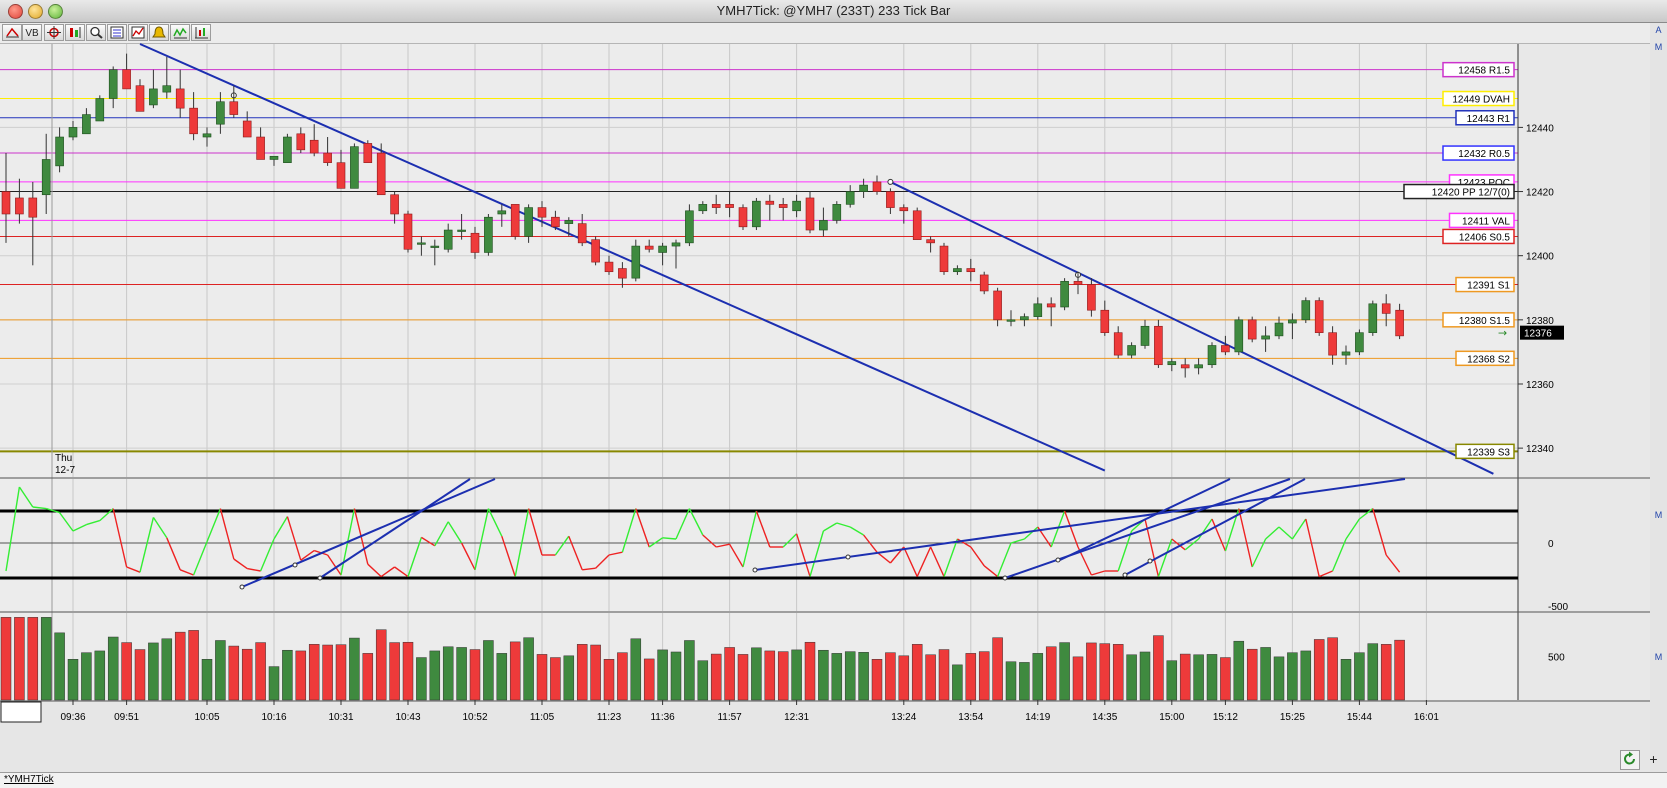  What do you see at coordinates (117, 32) in the screenshot?
I see `format-icon` at bounding box center [117, 32].